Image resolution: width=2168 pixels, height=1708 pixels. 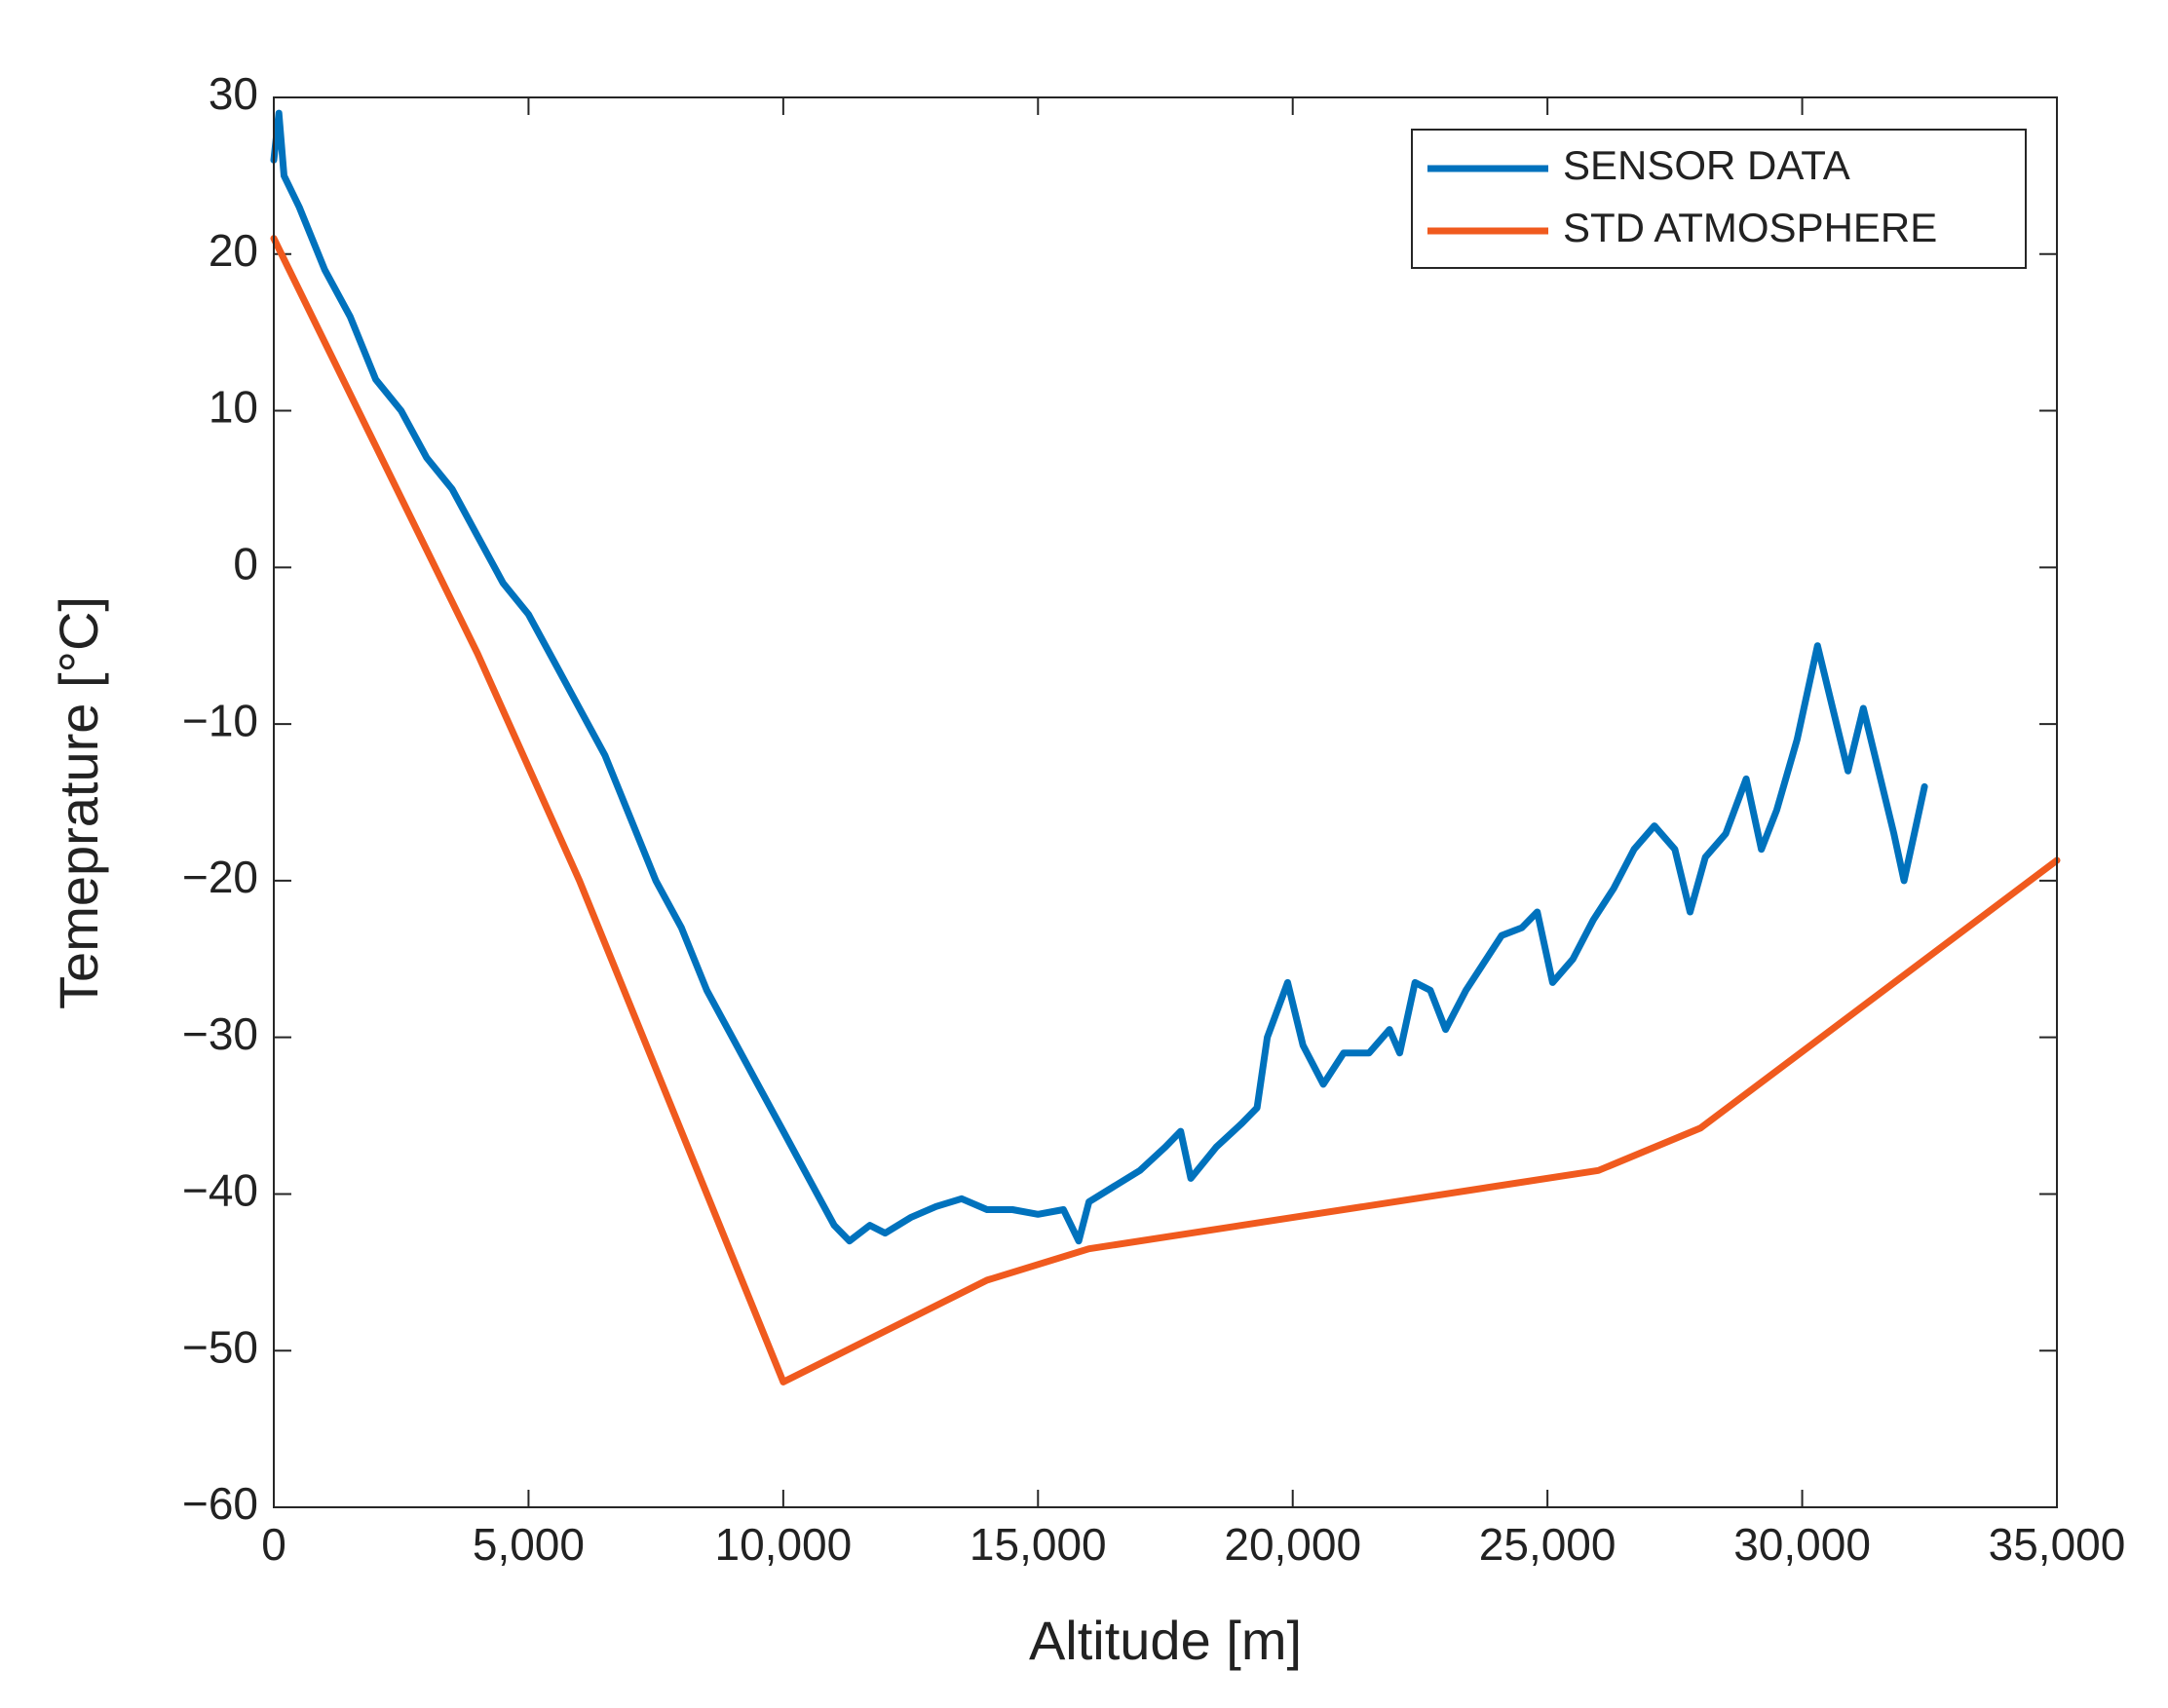 What do you see at coordinates (245, 563) in the screenshot?
I see `y-tick-label: 0` at bounding box center [245, 563].